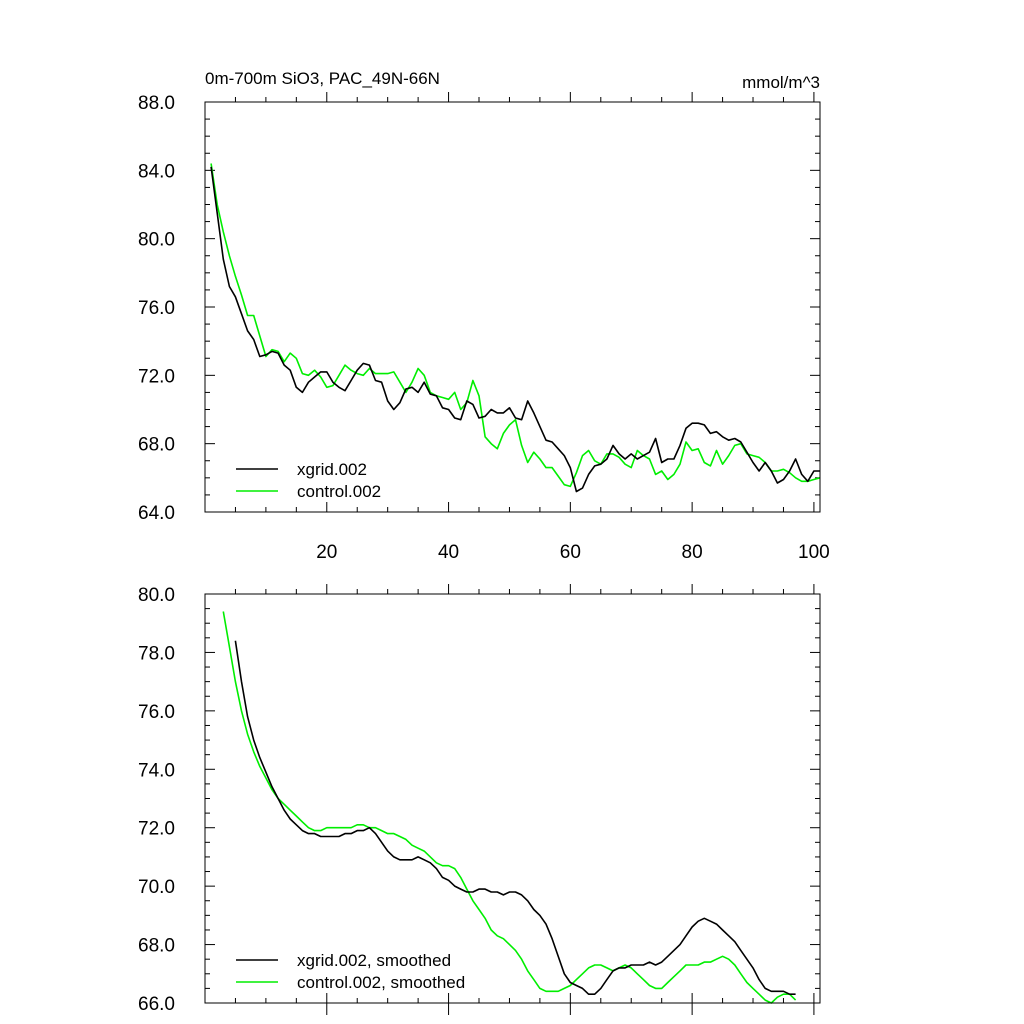 The height and width of the screenshot is (1024, 1024). Describe the element at coordinates (814, 552) in the screenshot. I see `x-tick-label: 100` at that location.